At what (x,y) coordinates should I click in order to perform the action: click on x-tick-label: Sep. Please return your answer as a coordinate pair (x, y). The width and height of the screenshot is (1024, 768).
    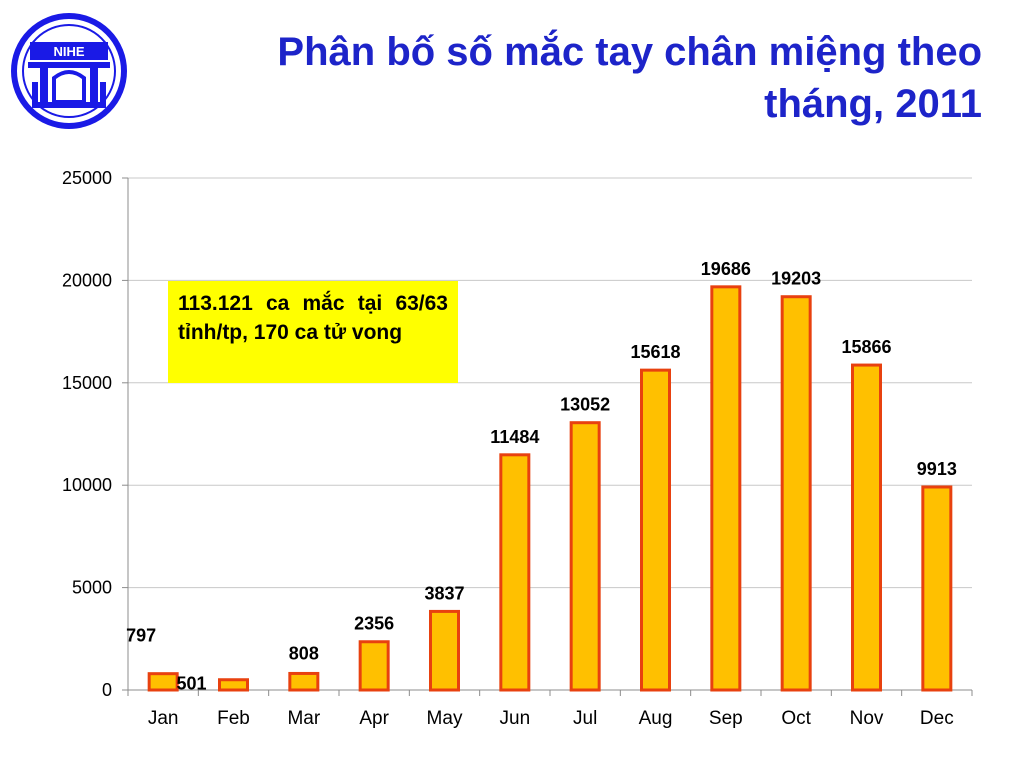
    Looking at the image, I should click on (726, 718).